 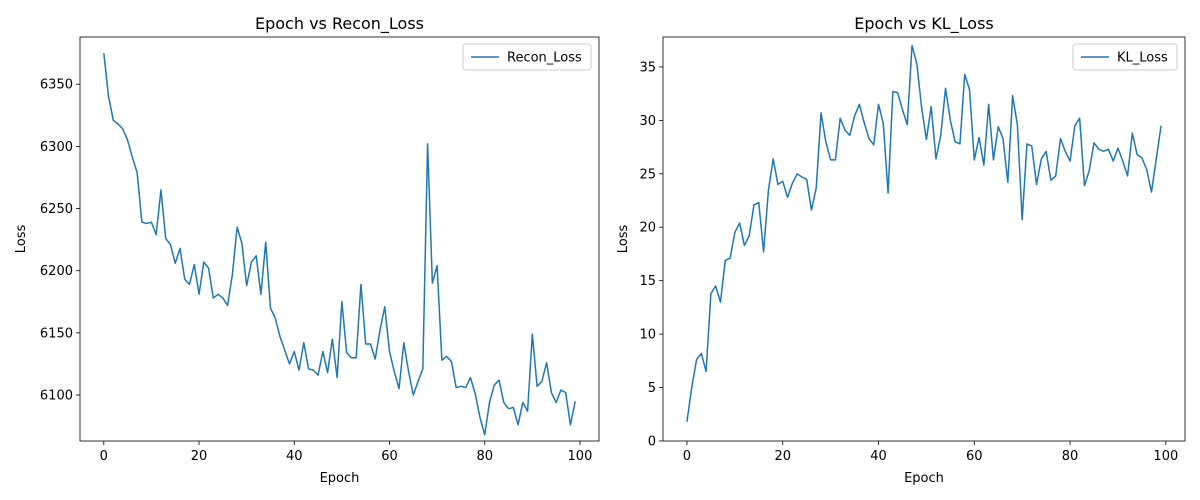 I want to click on y-tick-label: 6100, so click(x=56, y=396).